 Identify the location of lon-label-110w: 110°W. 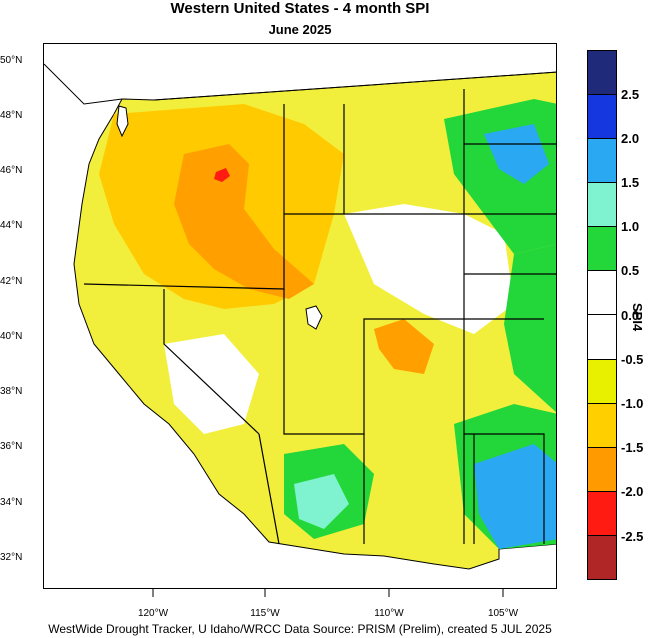
(389, 613).